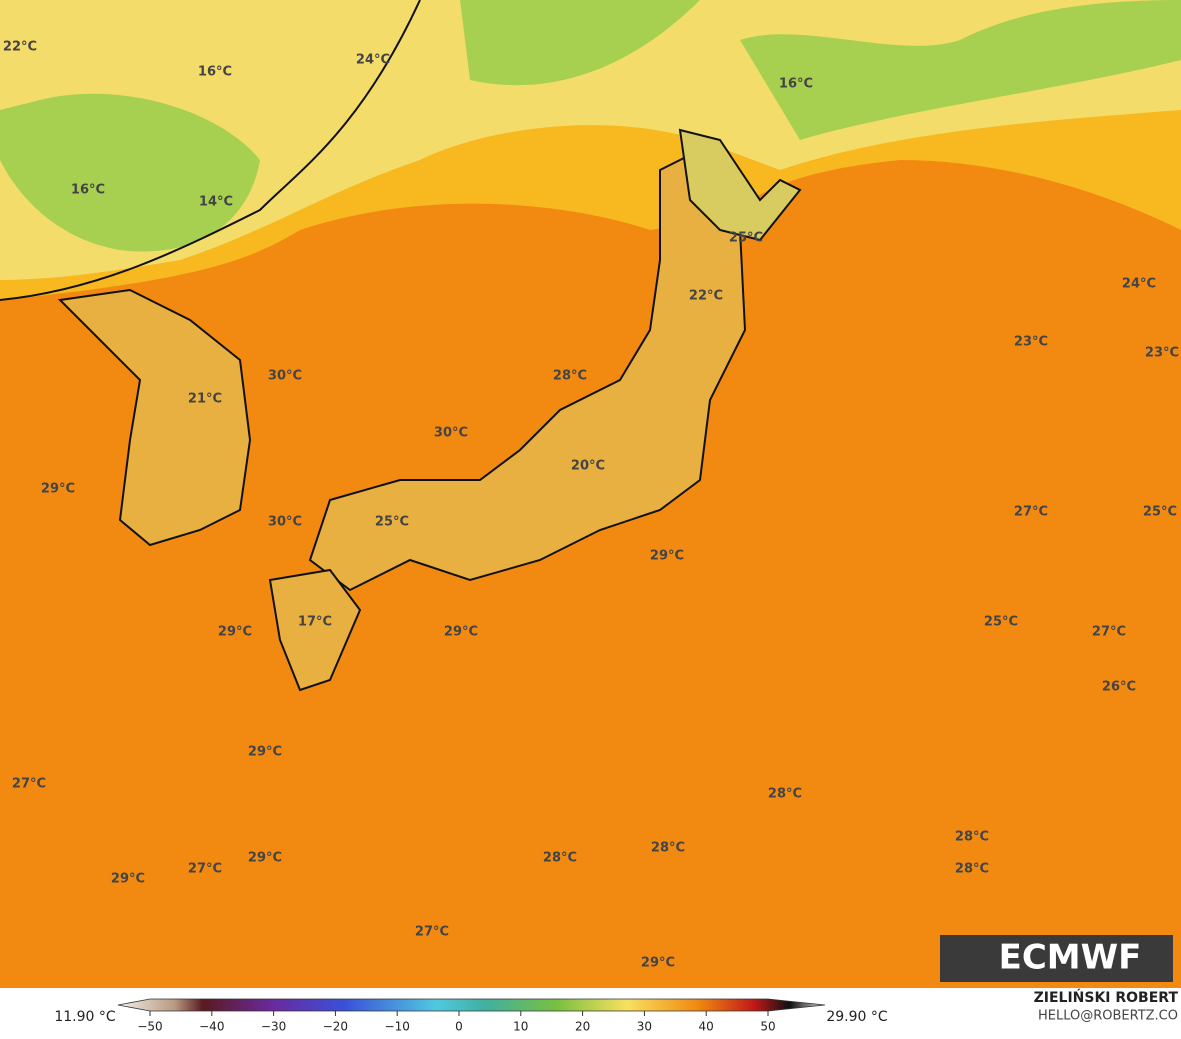 The image size is (1181, 1039). I want to click on colorbar-tick-label: 40, so click(706, 1027).